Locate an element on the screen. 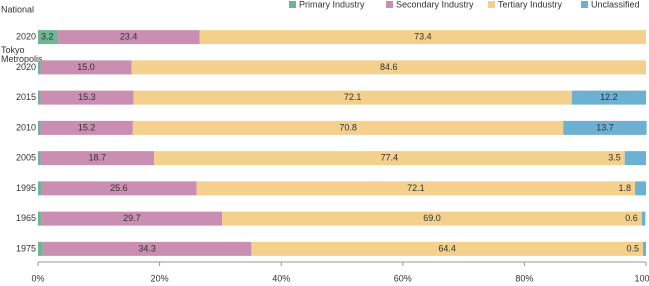  value-label: 0.5 is located at coordinates (632, 248).